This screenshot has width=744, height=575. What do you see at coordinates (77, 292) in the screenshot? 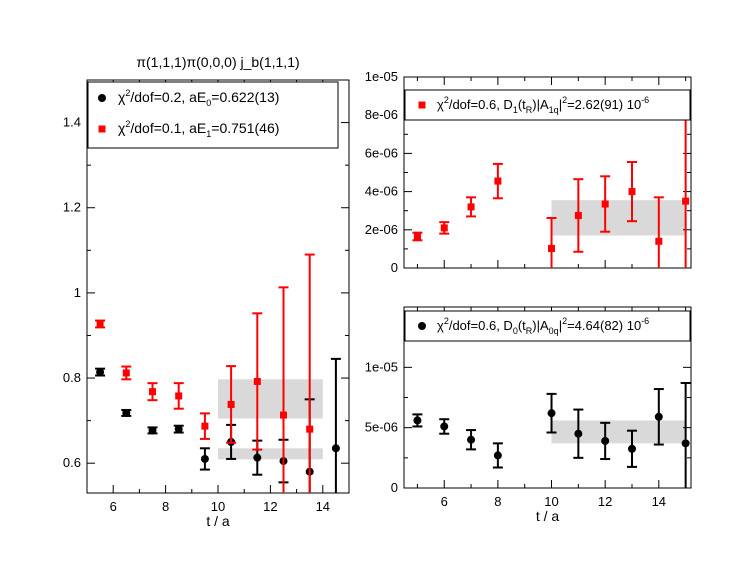
I see `y-tick-label: 1` at bounding box center [77, 292].